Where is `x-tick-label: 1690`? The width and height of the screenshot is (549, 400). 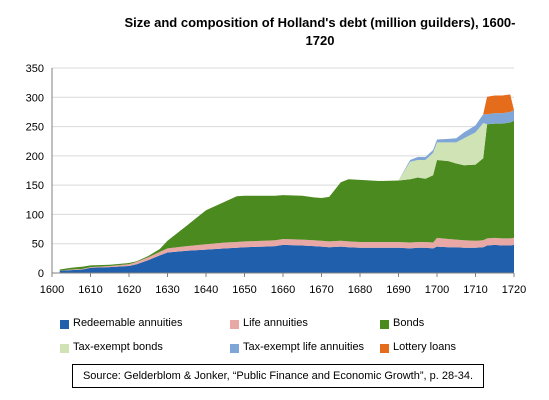 x-tick-label: 1690 is located at coordinates (398, 290).